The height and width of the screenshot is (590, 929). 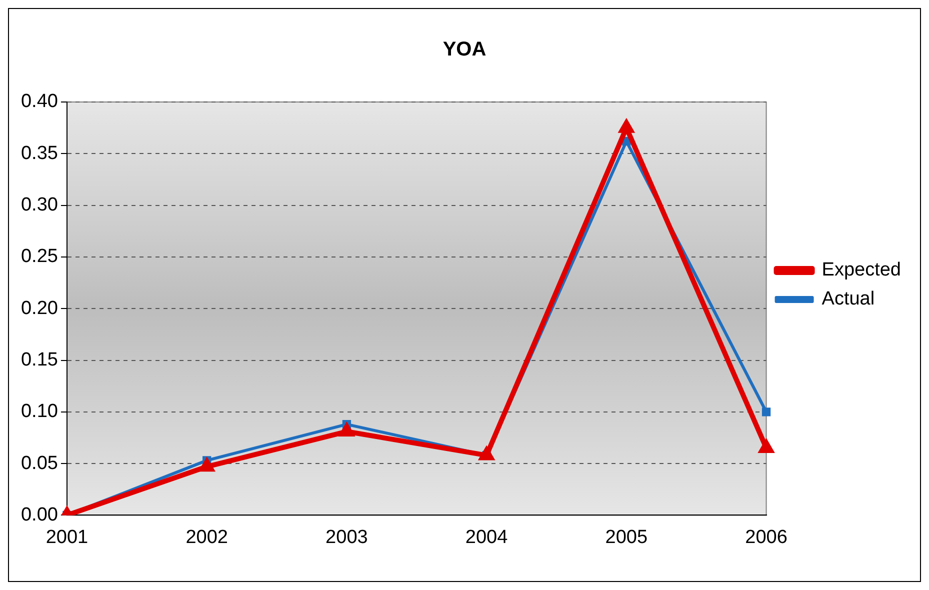 I want to click on y-tick-label: 0.40, so click(x=39, y=101).